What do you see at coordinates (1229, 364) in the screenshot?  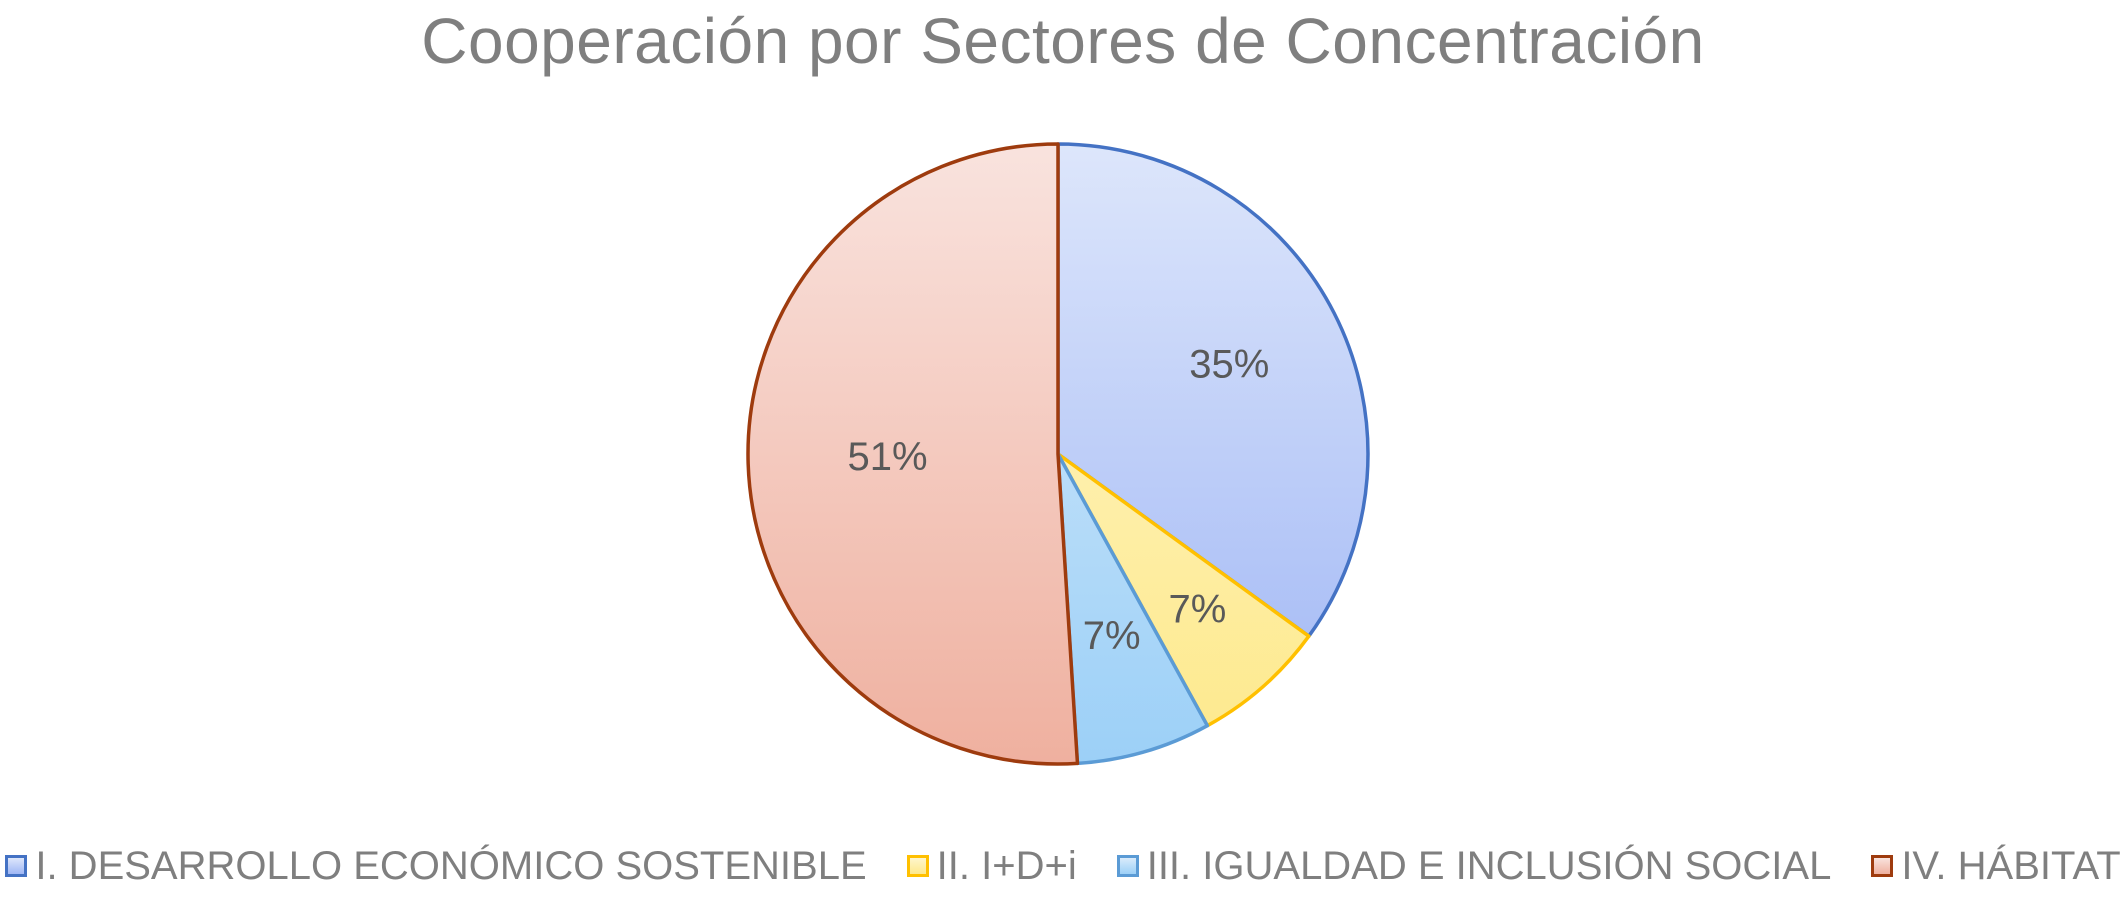 I see `data-label-1: 35%` at bounding box center [1229, 364].